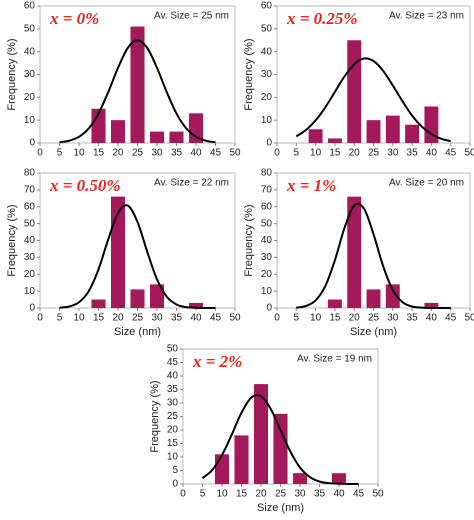  Describe the element at coordinates (30, 190) in the screenshot. I see `y-tick-label: 70` at that location.